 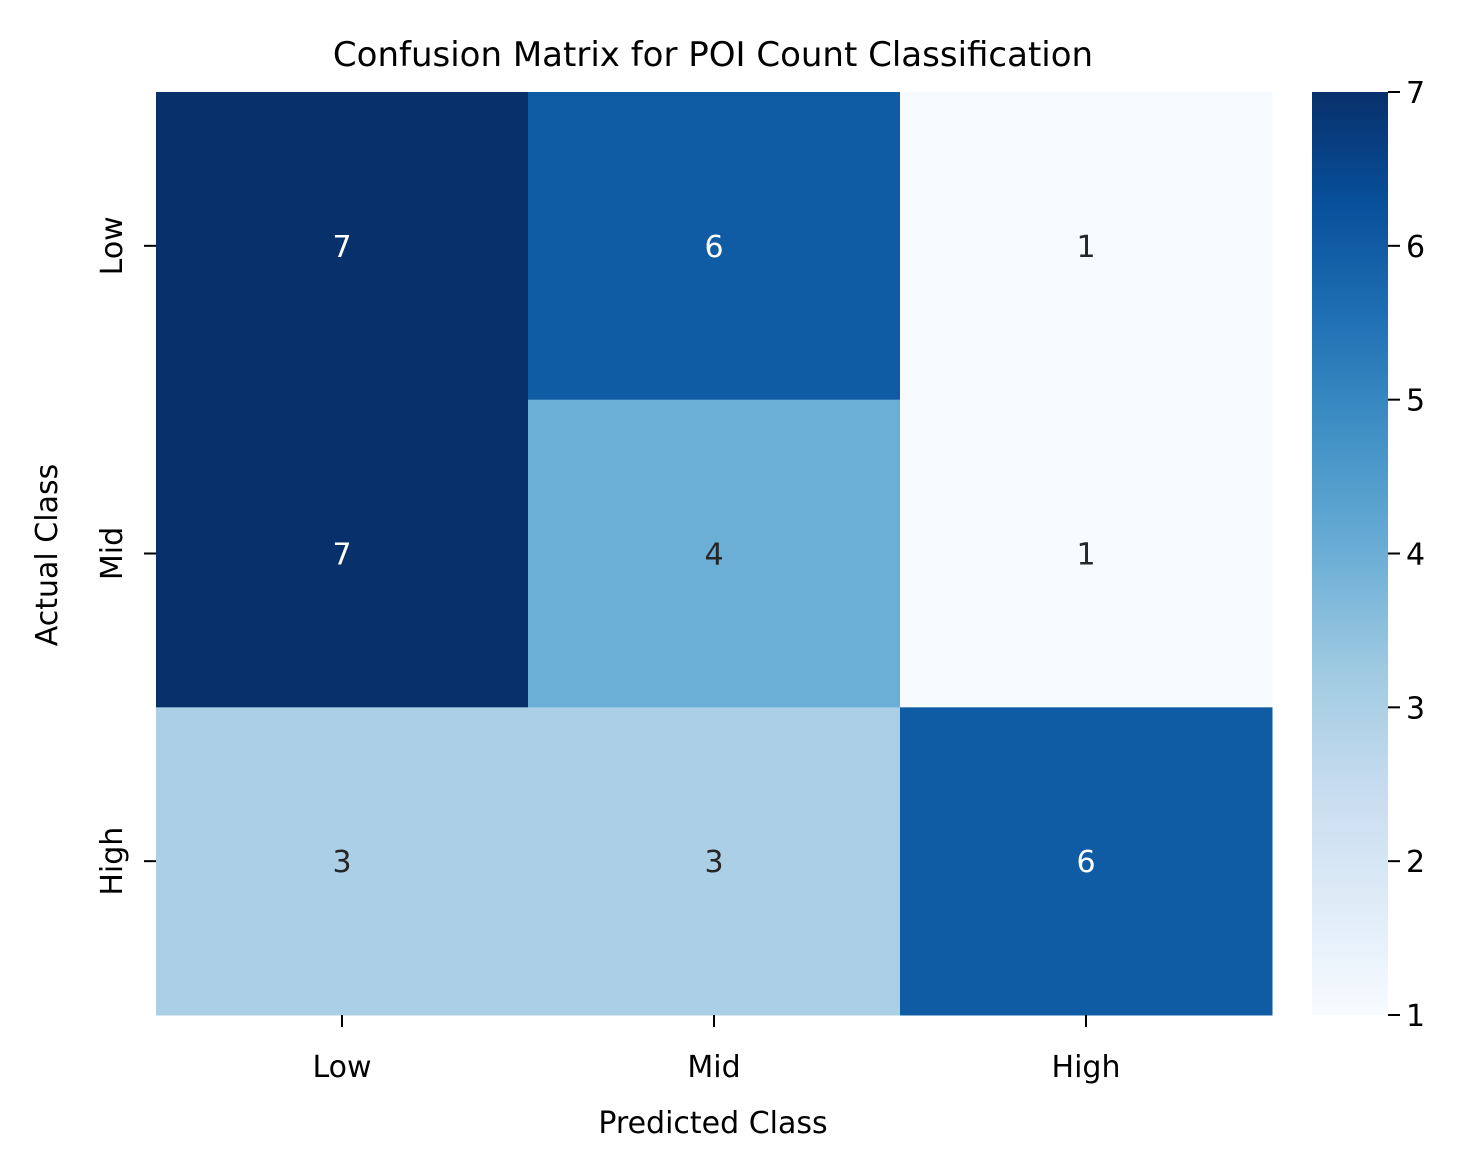 I want to click on x-tick-label: High, so click(x=1086, y=1067).